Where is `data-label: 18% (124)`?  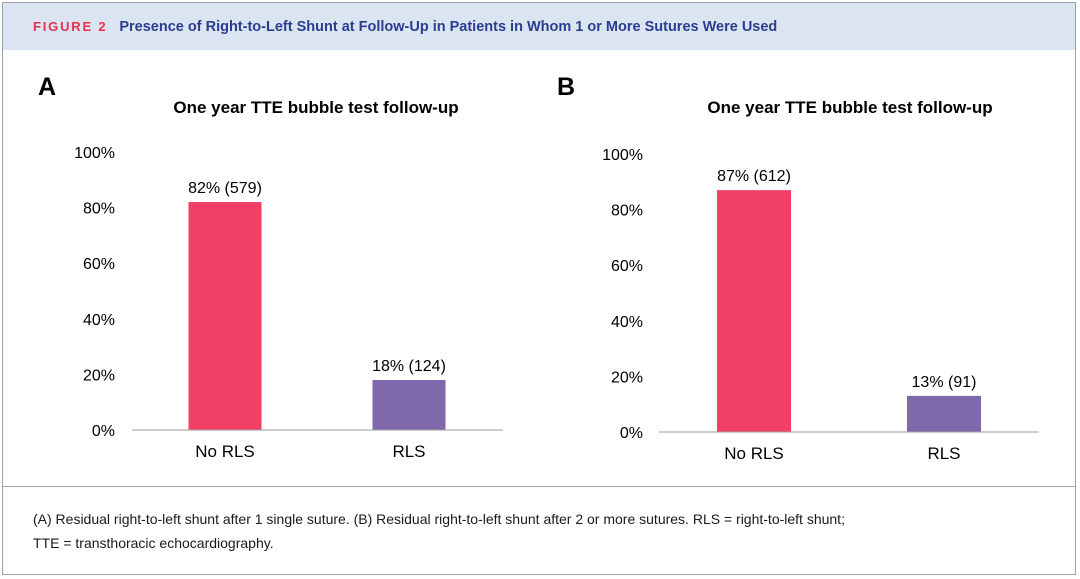 data-label: 18% (124) is located at coordinates (409, 366).